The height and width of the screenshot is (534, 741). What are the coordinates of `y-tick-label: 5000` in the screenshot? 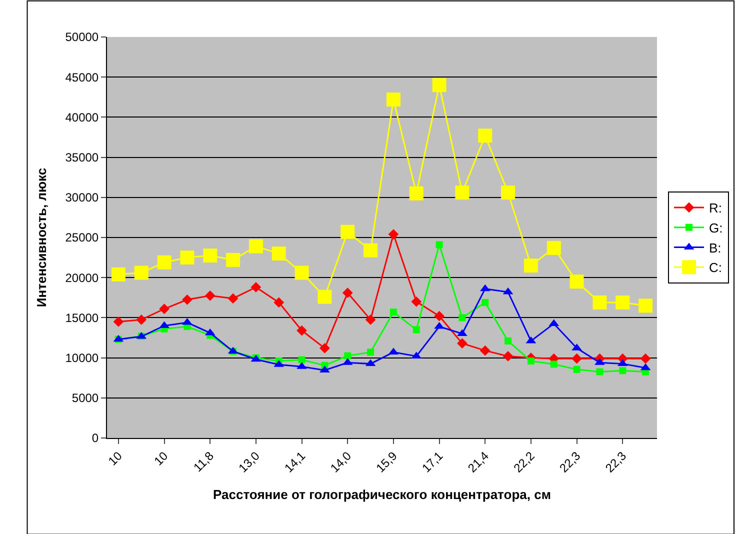 It's located at (85, 398).